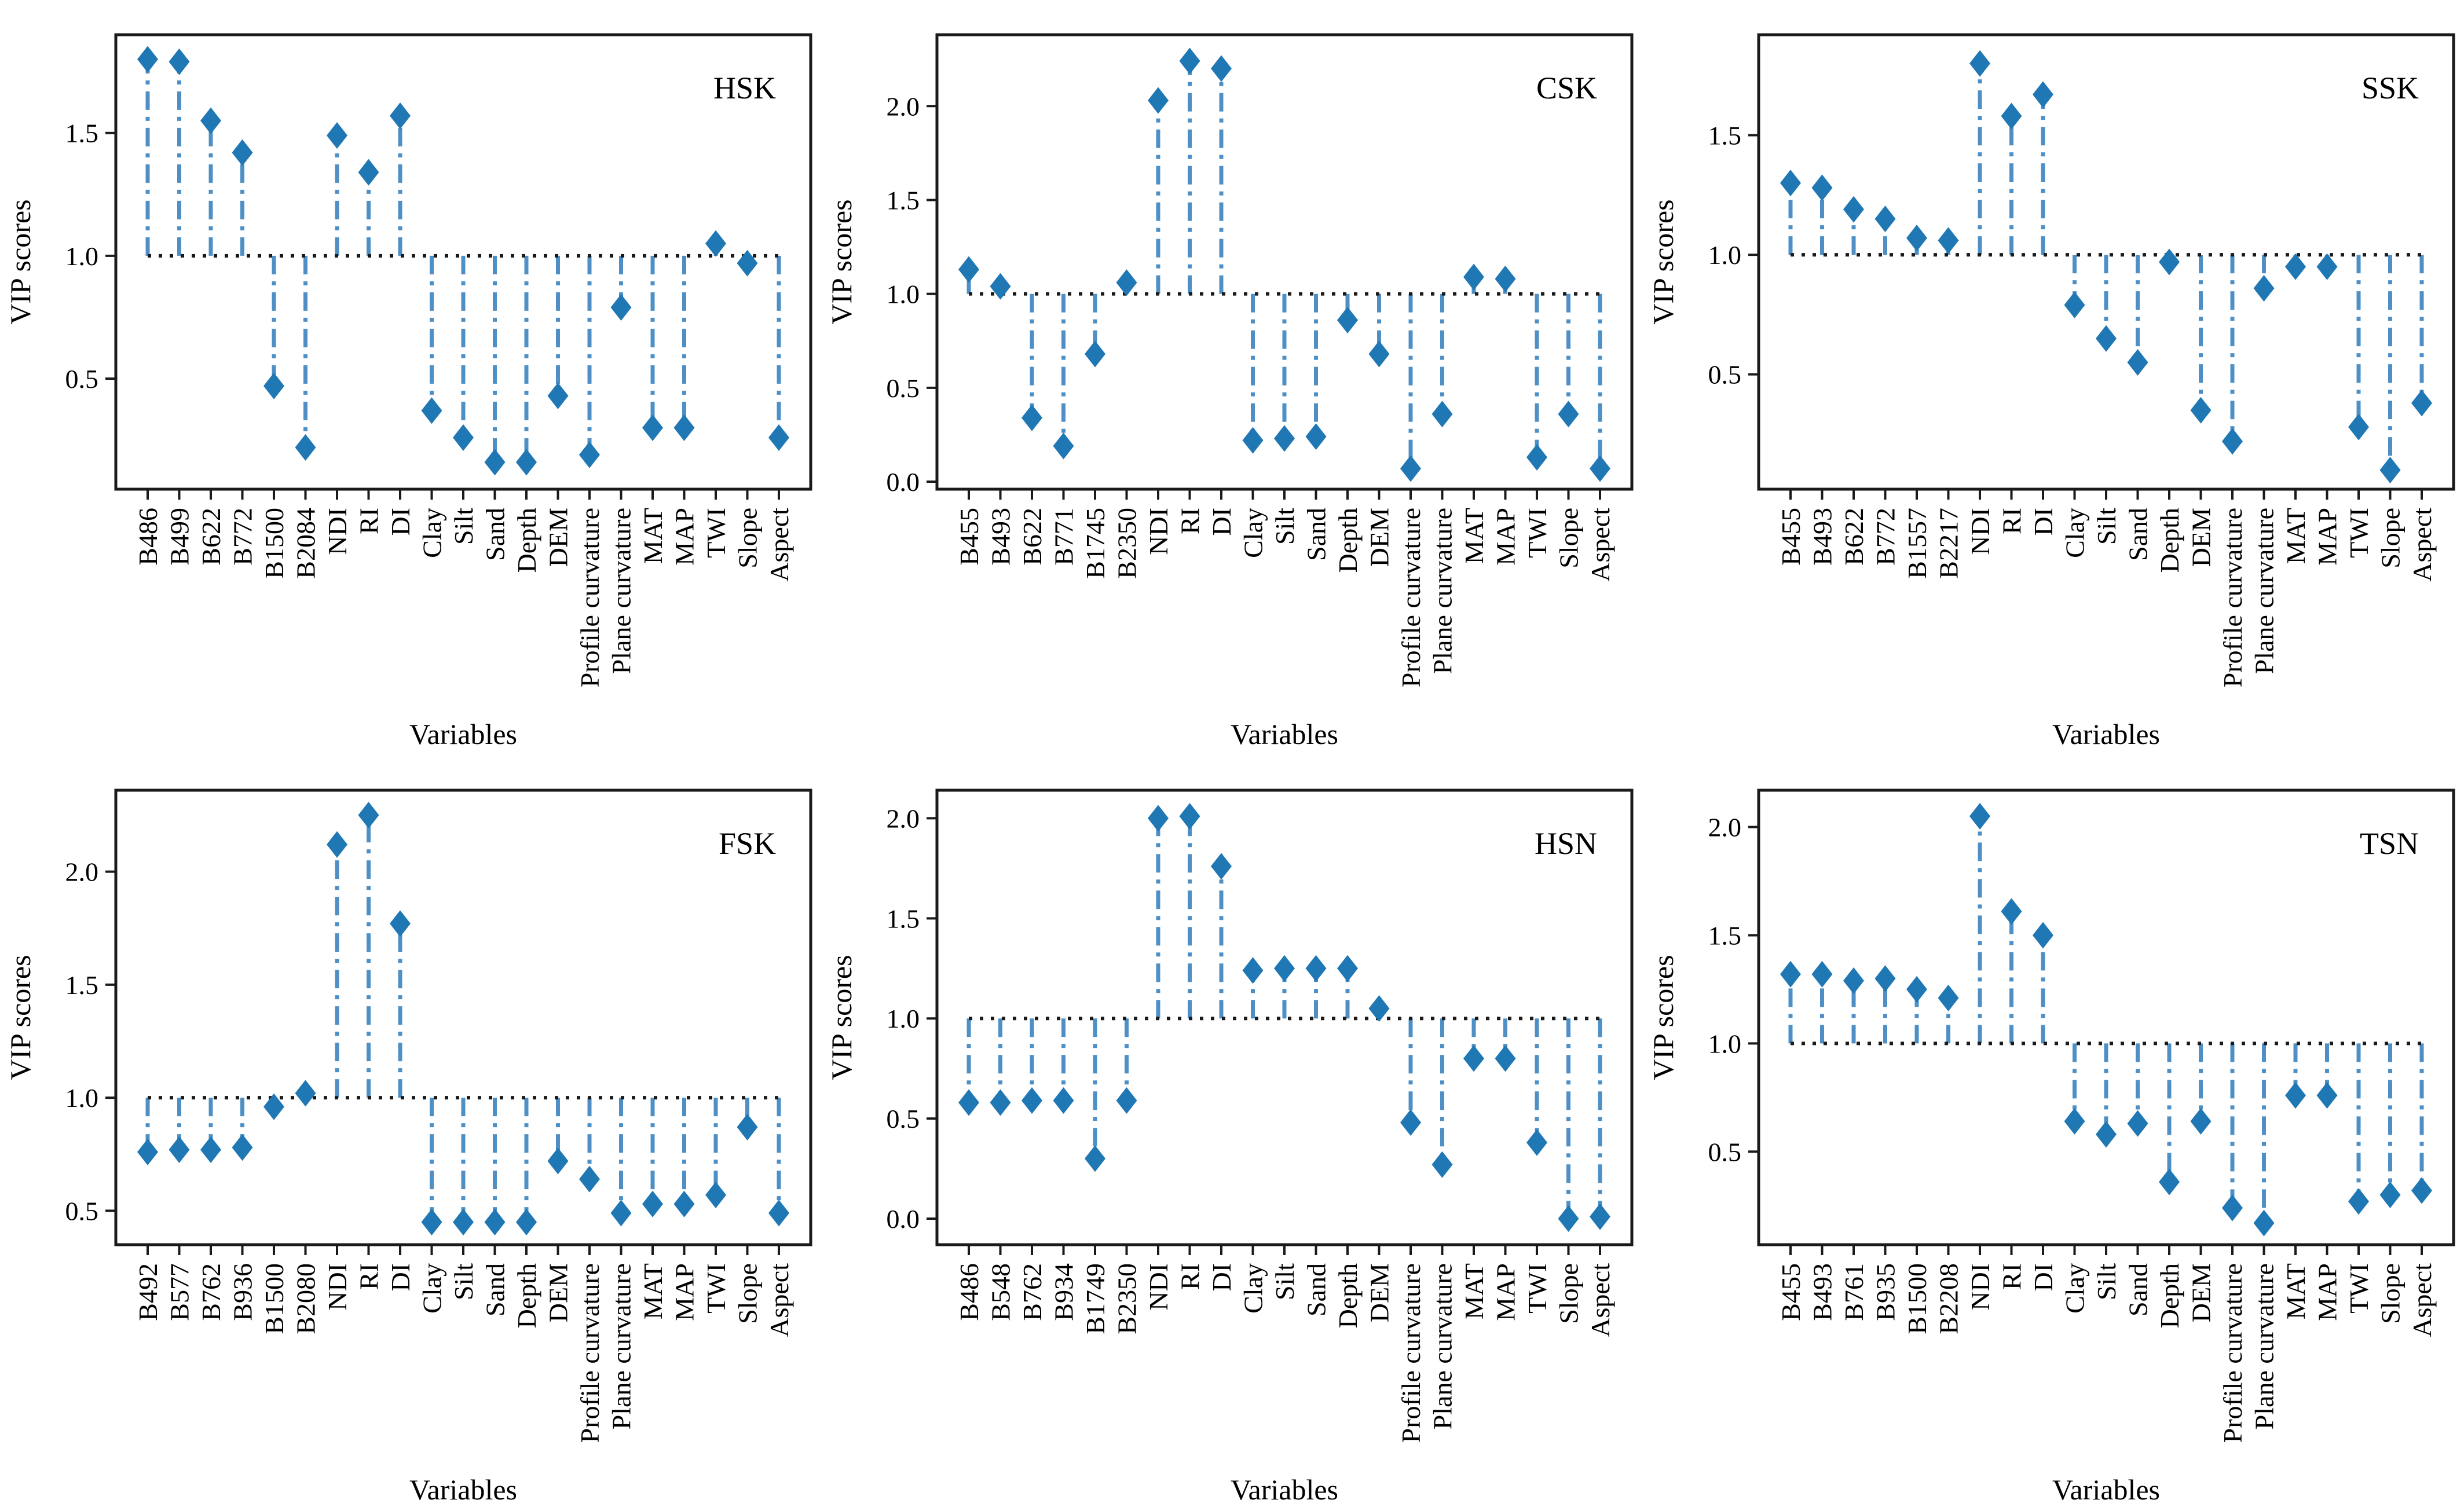  What do you see at coordinates (2106, 1017) in the screenshot?
I see `plot-frame` at bounding box center [2106, 1017].